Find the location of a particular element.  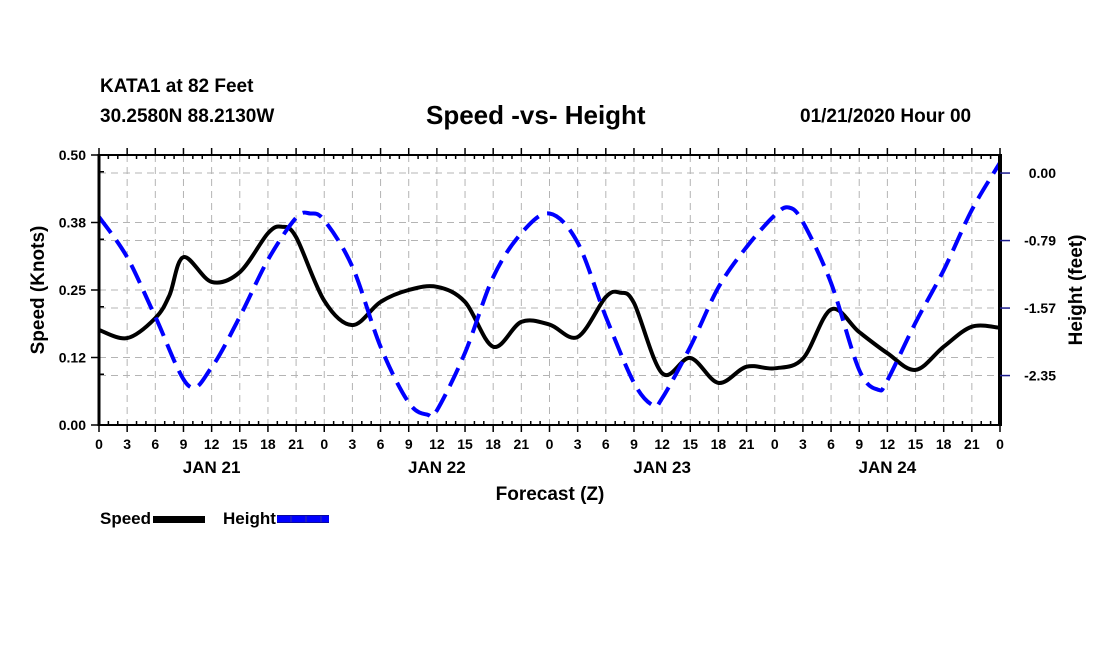

y-tick-label: 0.00 is located at coordinates (72, 425).